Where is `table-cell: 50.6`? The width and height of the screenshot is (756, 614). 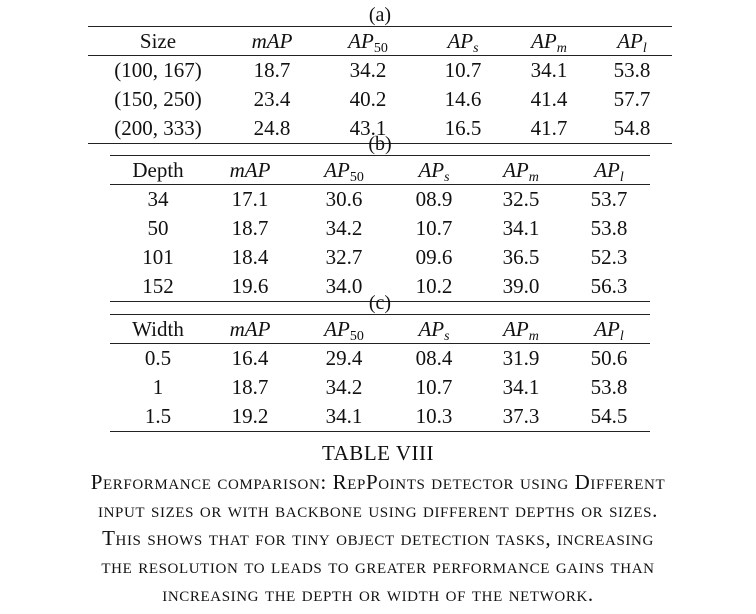
table-cell: 50.6 is located at coordinates (609, 358).